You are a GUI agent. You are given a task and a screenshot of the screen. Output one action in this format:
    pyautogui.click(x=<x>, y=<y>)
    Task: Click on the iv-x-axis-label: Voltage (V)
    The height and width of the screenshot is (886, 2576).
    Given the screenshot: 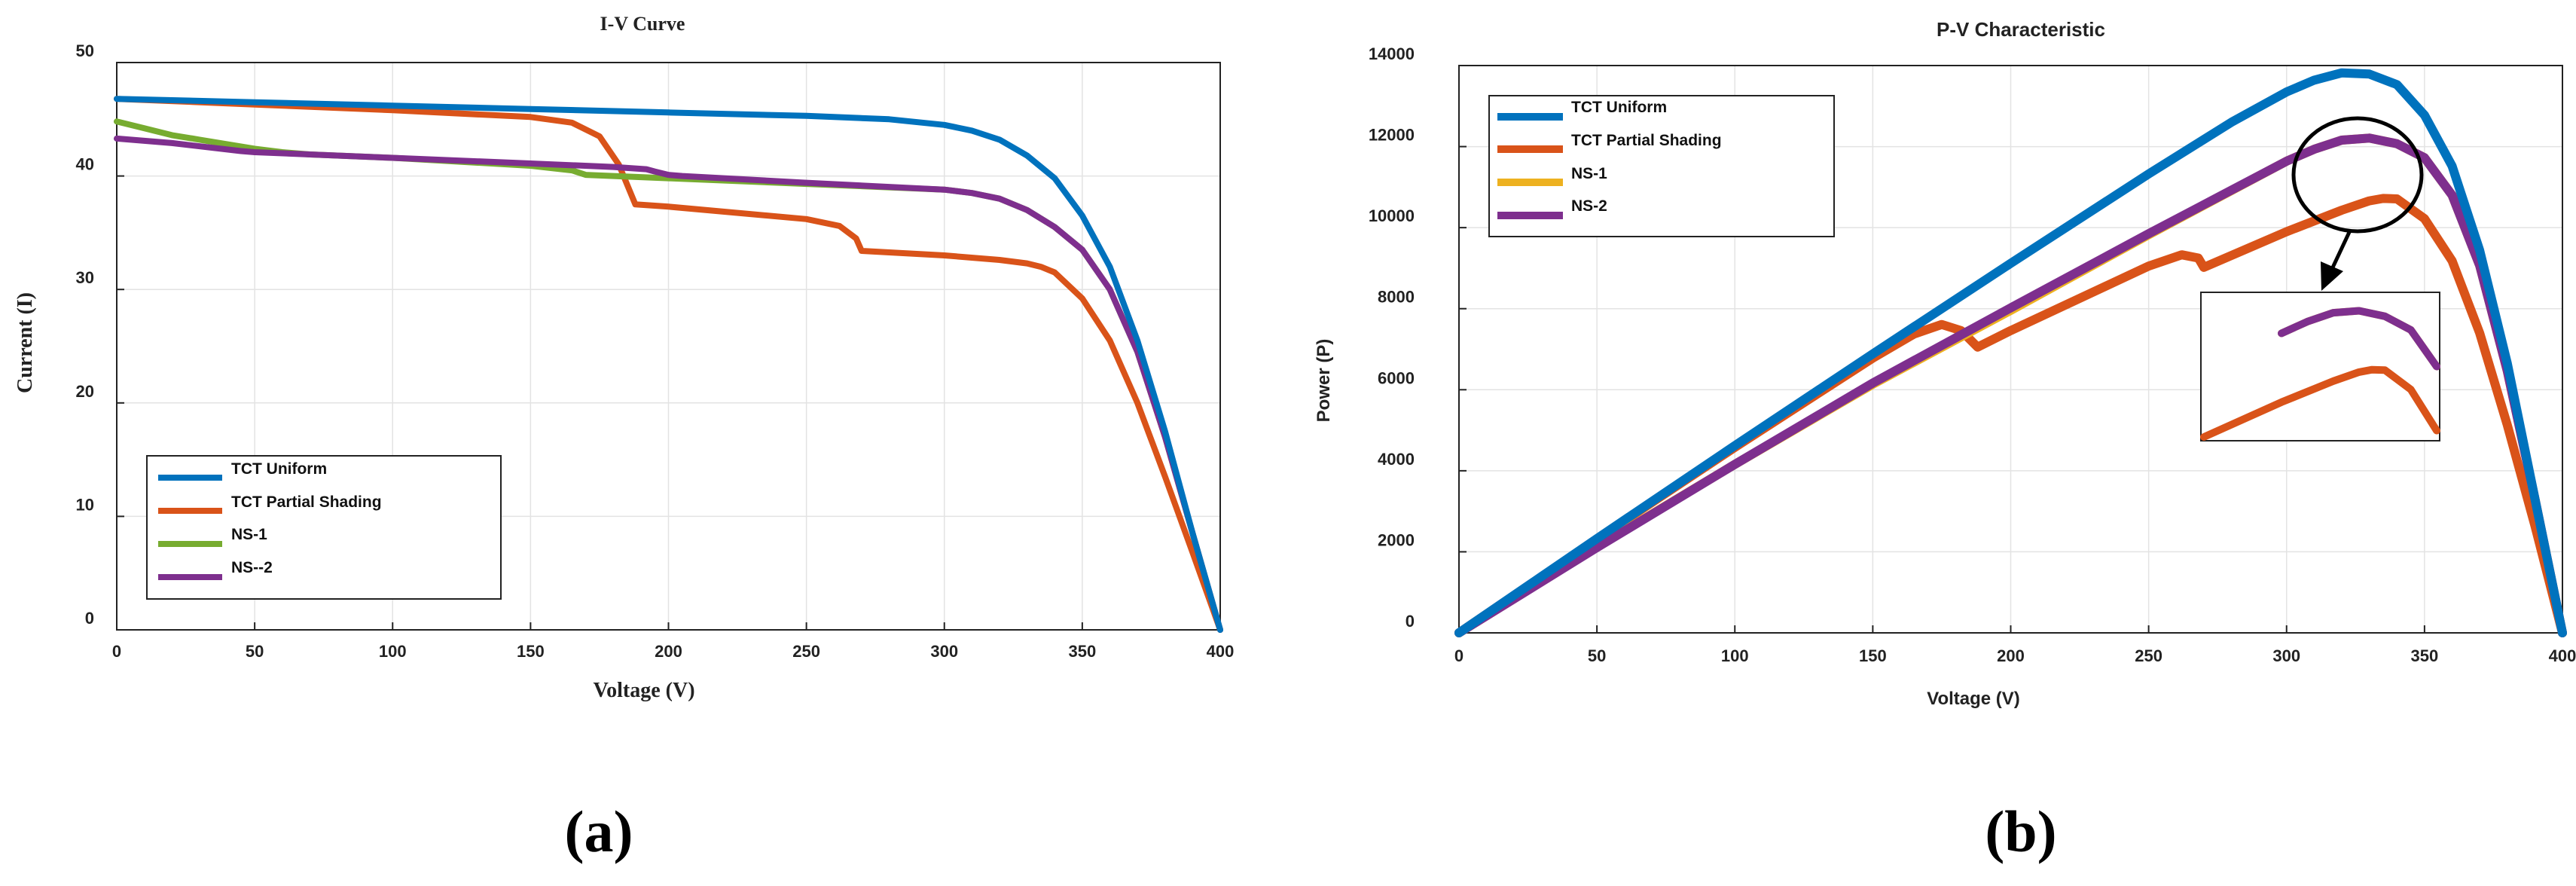 What is the action you would take?
    pyautogui.click(x=644, y=690)
    